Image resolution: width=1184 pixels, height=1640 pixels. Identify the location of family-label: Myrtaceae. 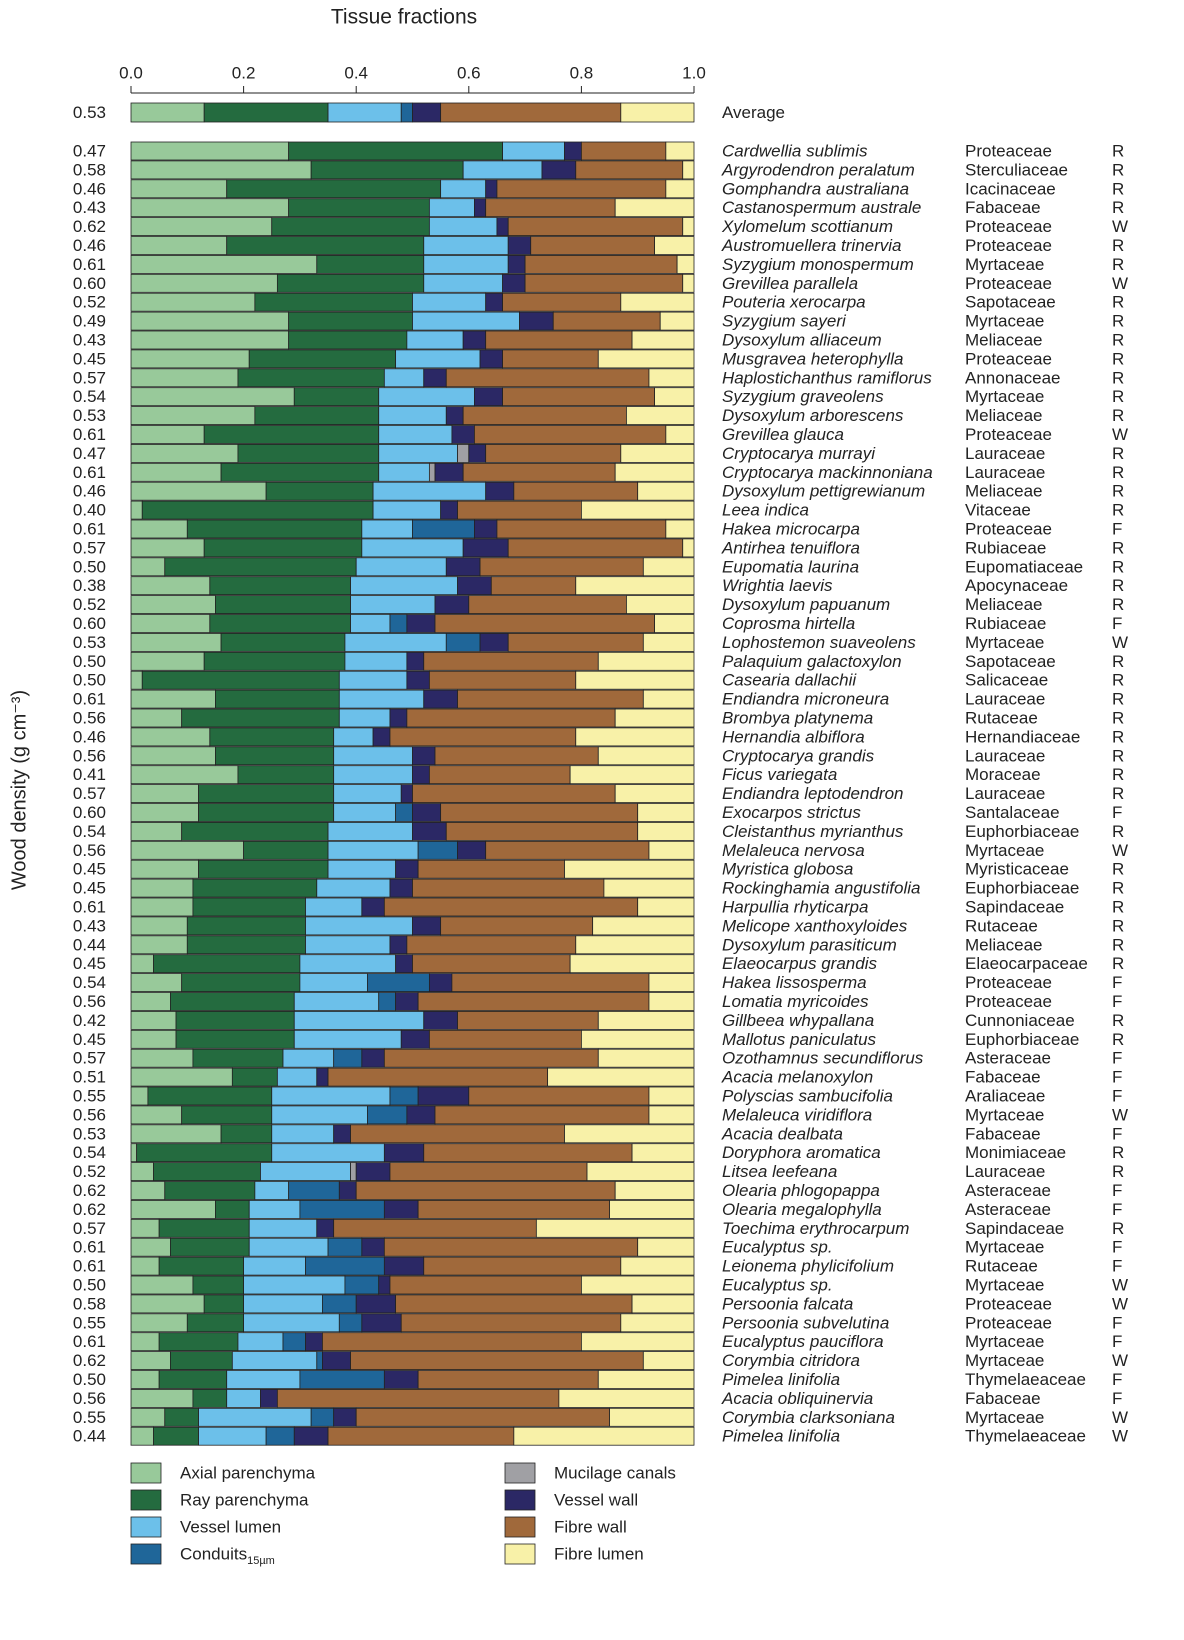
(1004, 264).